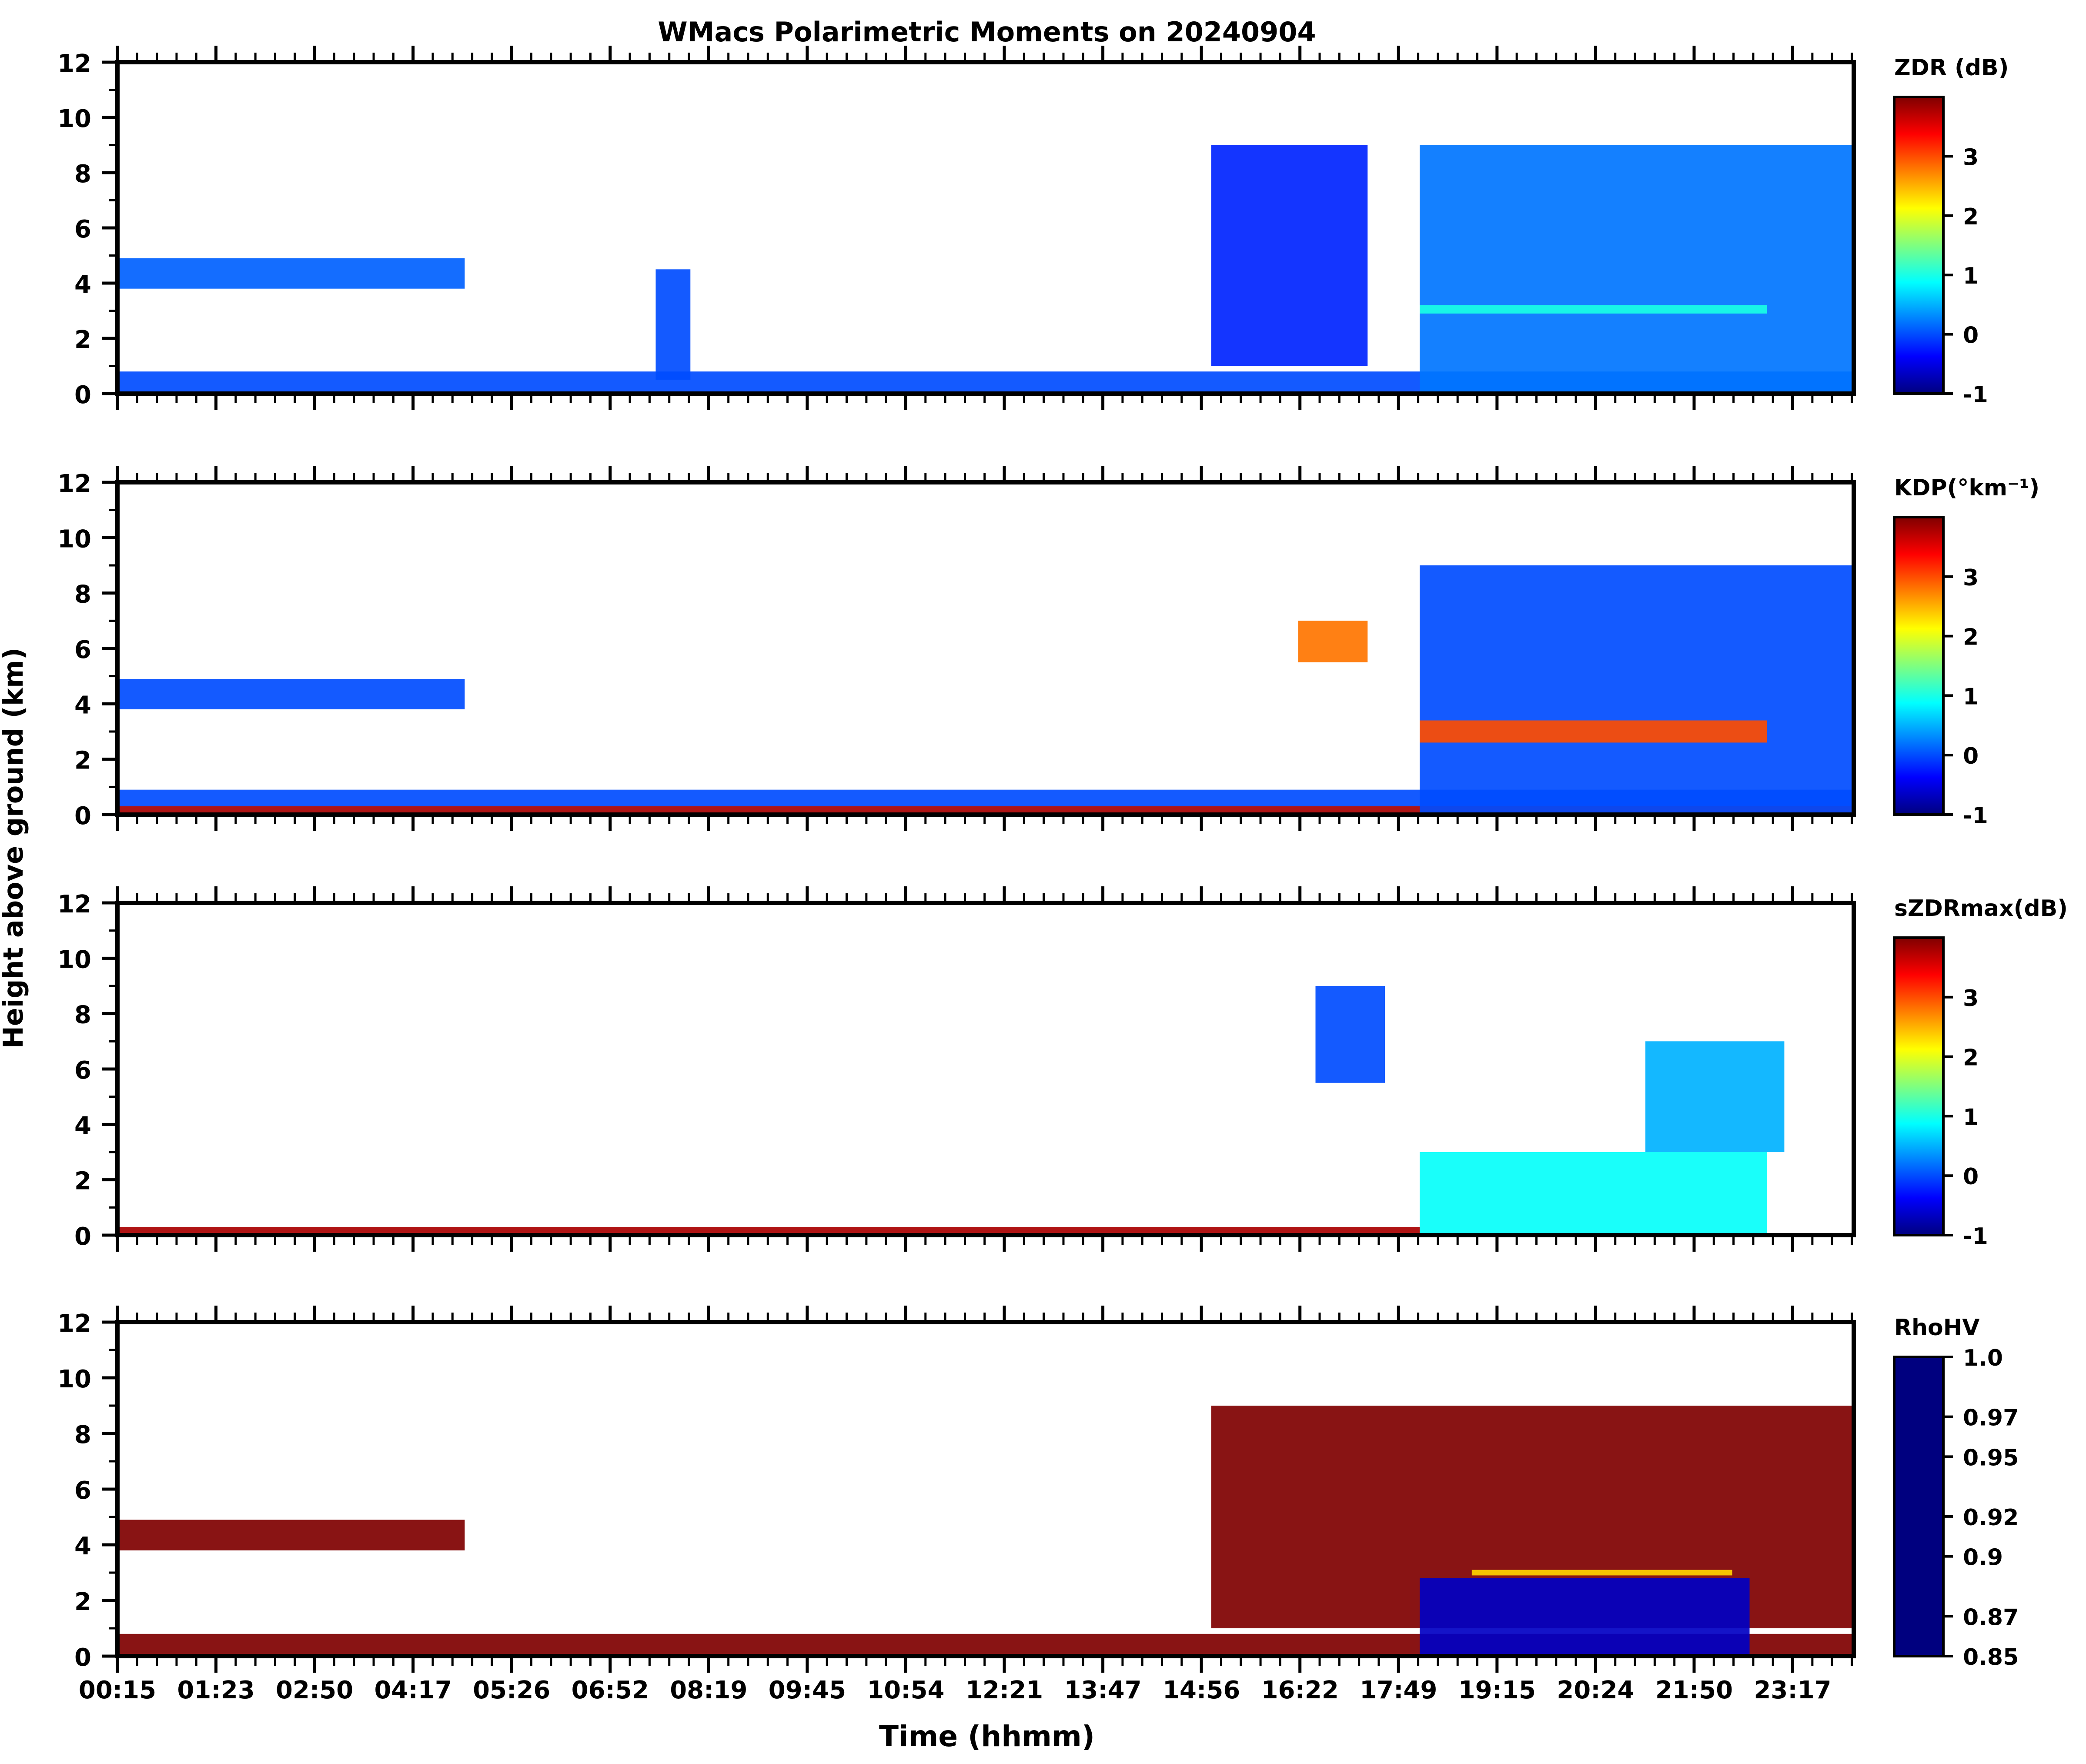 The width and height of the screenshot is (2086, 1764). I want to click on x-tick-label: 23:17, so click(1792, 1690).